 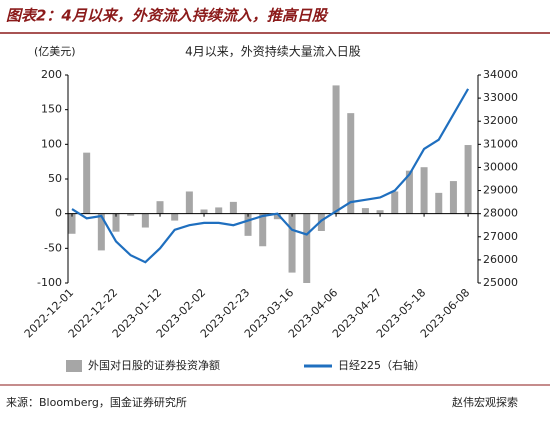 I want to click on y-tick-label: 0, so click(x=58, y=213).